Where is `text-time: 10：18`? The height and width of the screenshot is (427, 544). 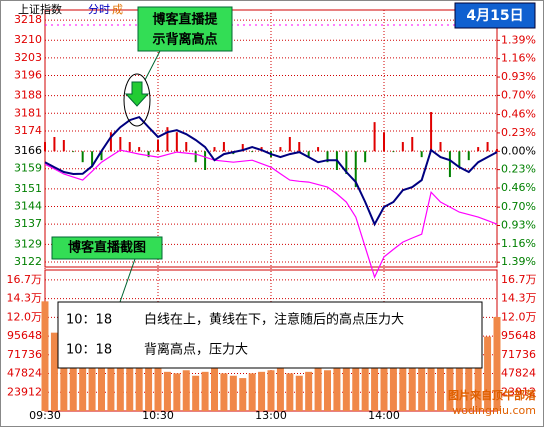 text-time: 10：18 is located at coordinates (89, 350).